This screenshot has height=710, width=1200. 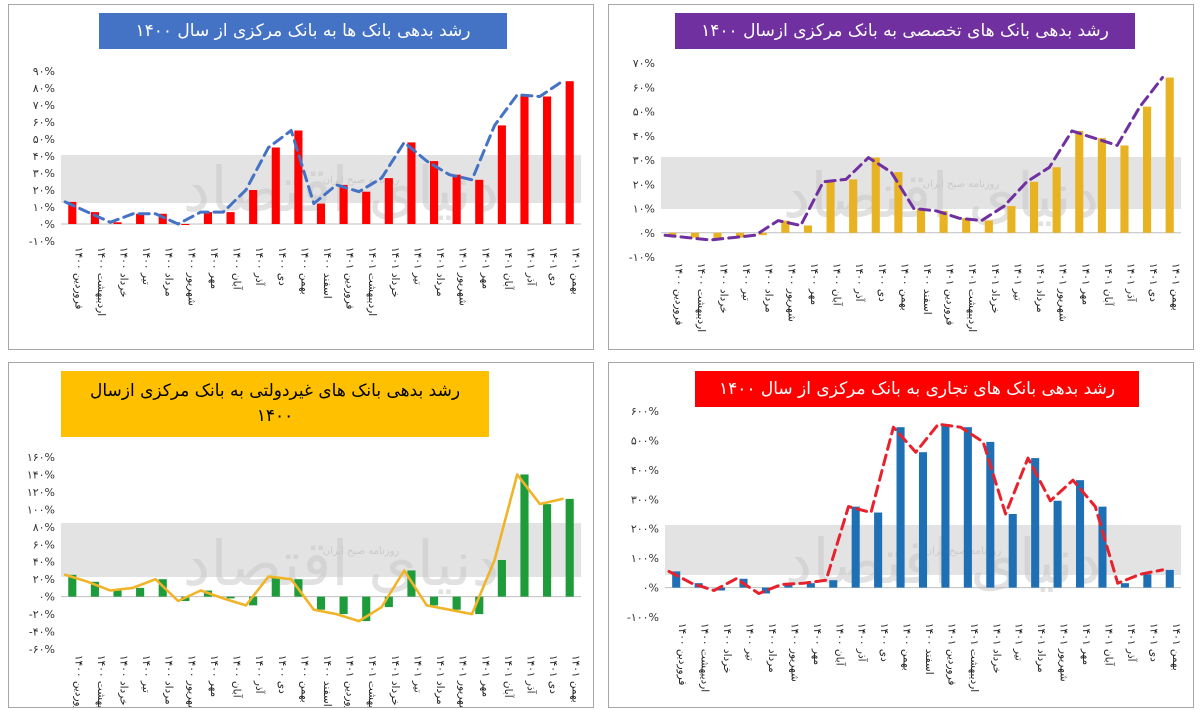 What do you see at coordinates (341, 563) in the screenshot?
I see `watermark-logo: دنیای اقتصاد` at bounding box center [341, 563].